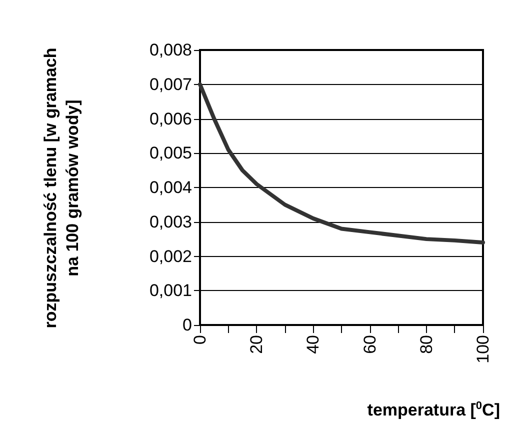  Describe the element at coordinates (170, 290) in the screenshot. I see `y-tick-label: 0,001` at that location.